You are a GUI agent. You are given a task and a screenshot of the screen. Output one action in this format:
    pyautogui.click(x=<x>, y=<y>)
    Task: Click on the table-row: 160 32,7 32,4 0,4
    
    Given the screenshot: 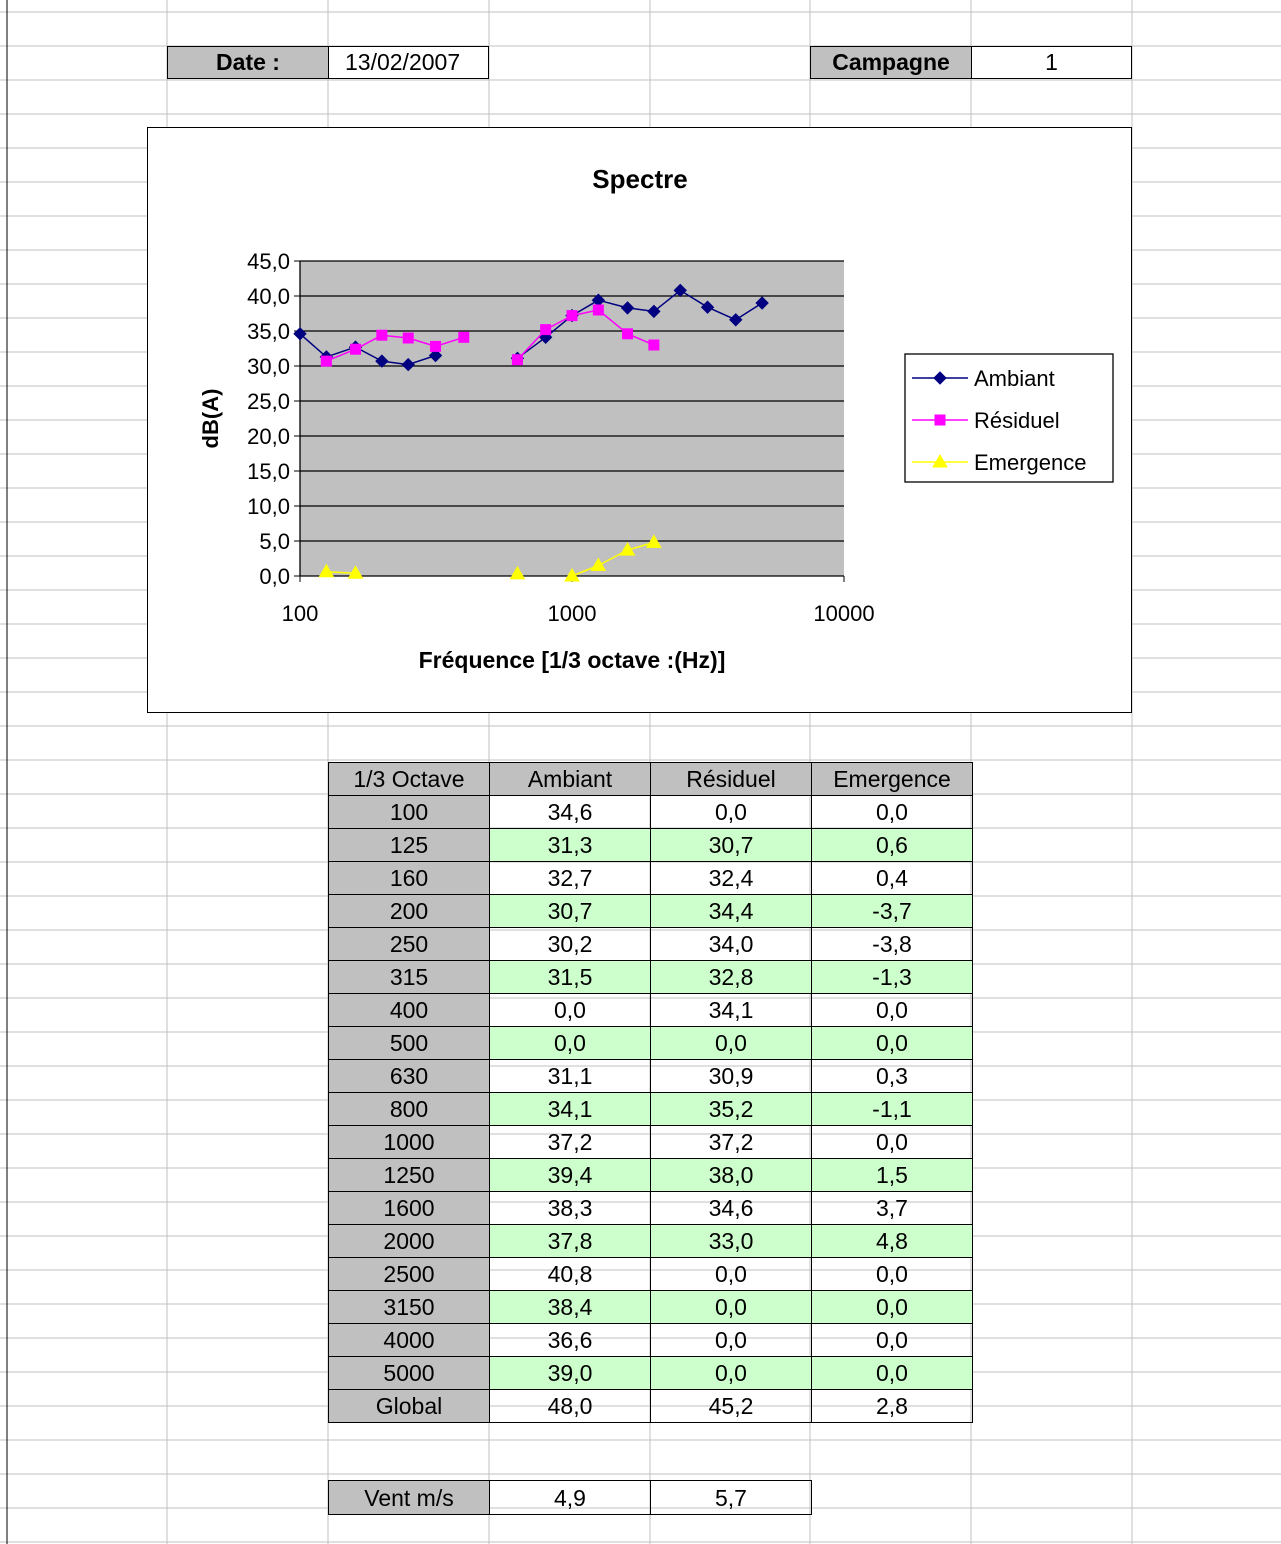 What is the action you would take?
    pyautogui.click(x=650, y=878)
    